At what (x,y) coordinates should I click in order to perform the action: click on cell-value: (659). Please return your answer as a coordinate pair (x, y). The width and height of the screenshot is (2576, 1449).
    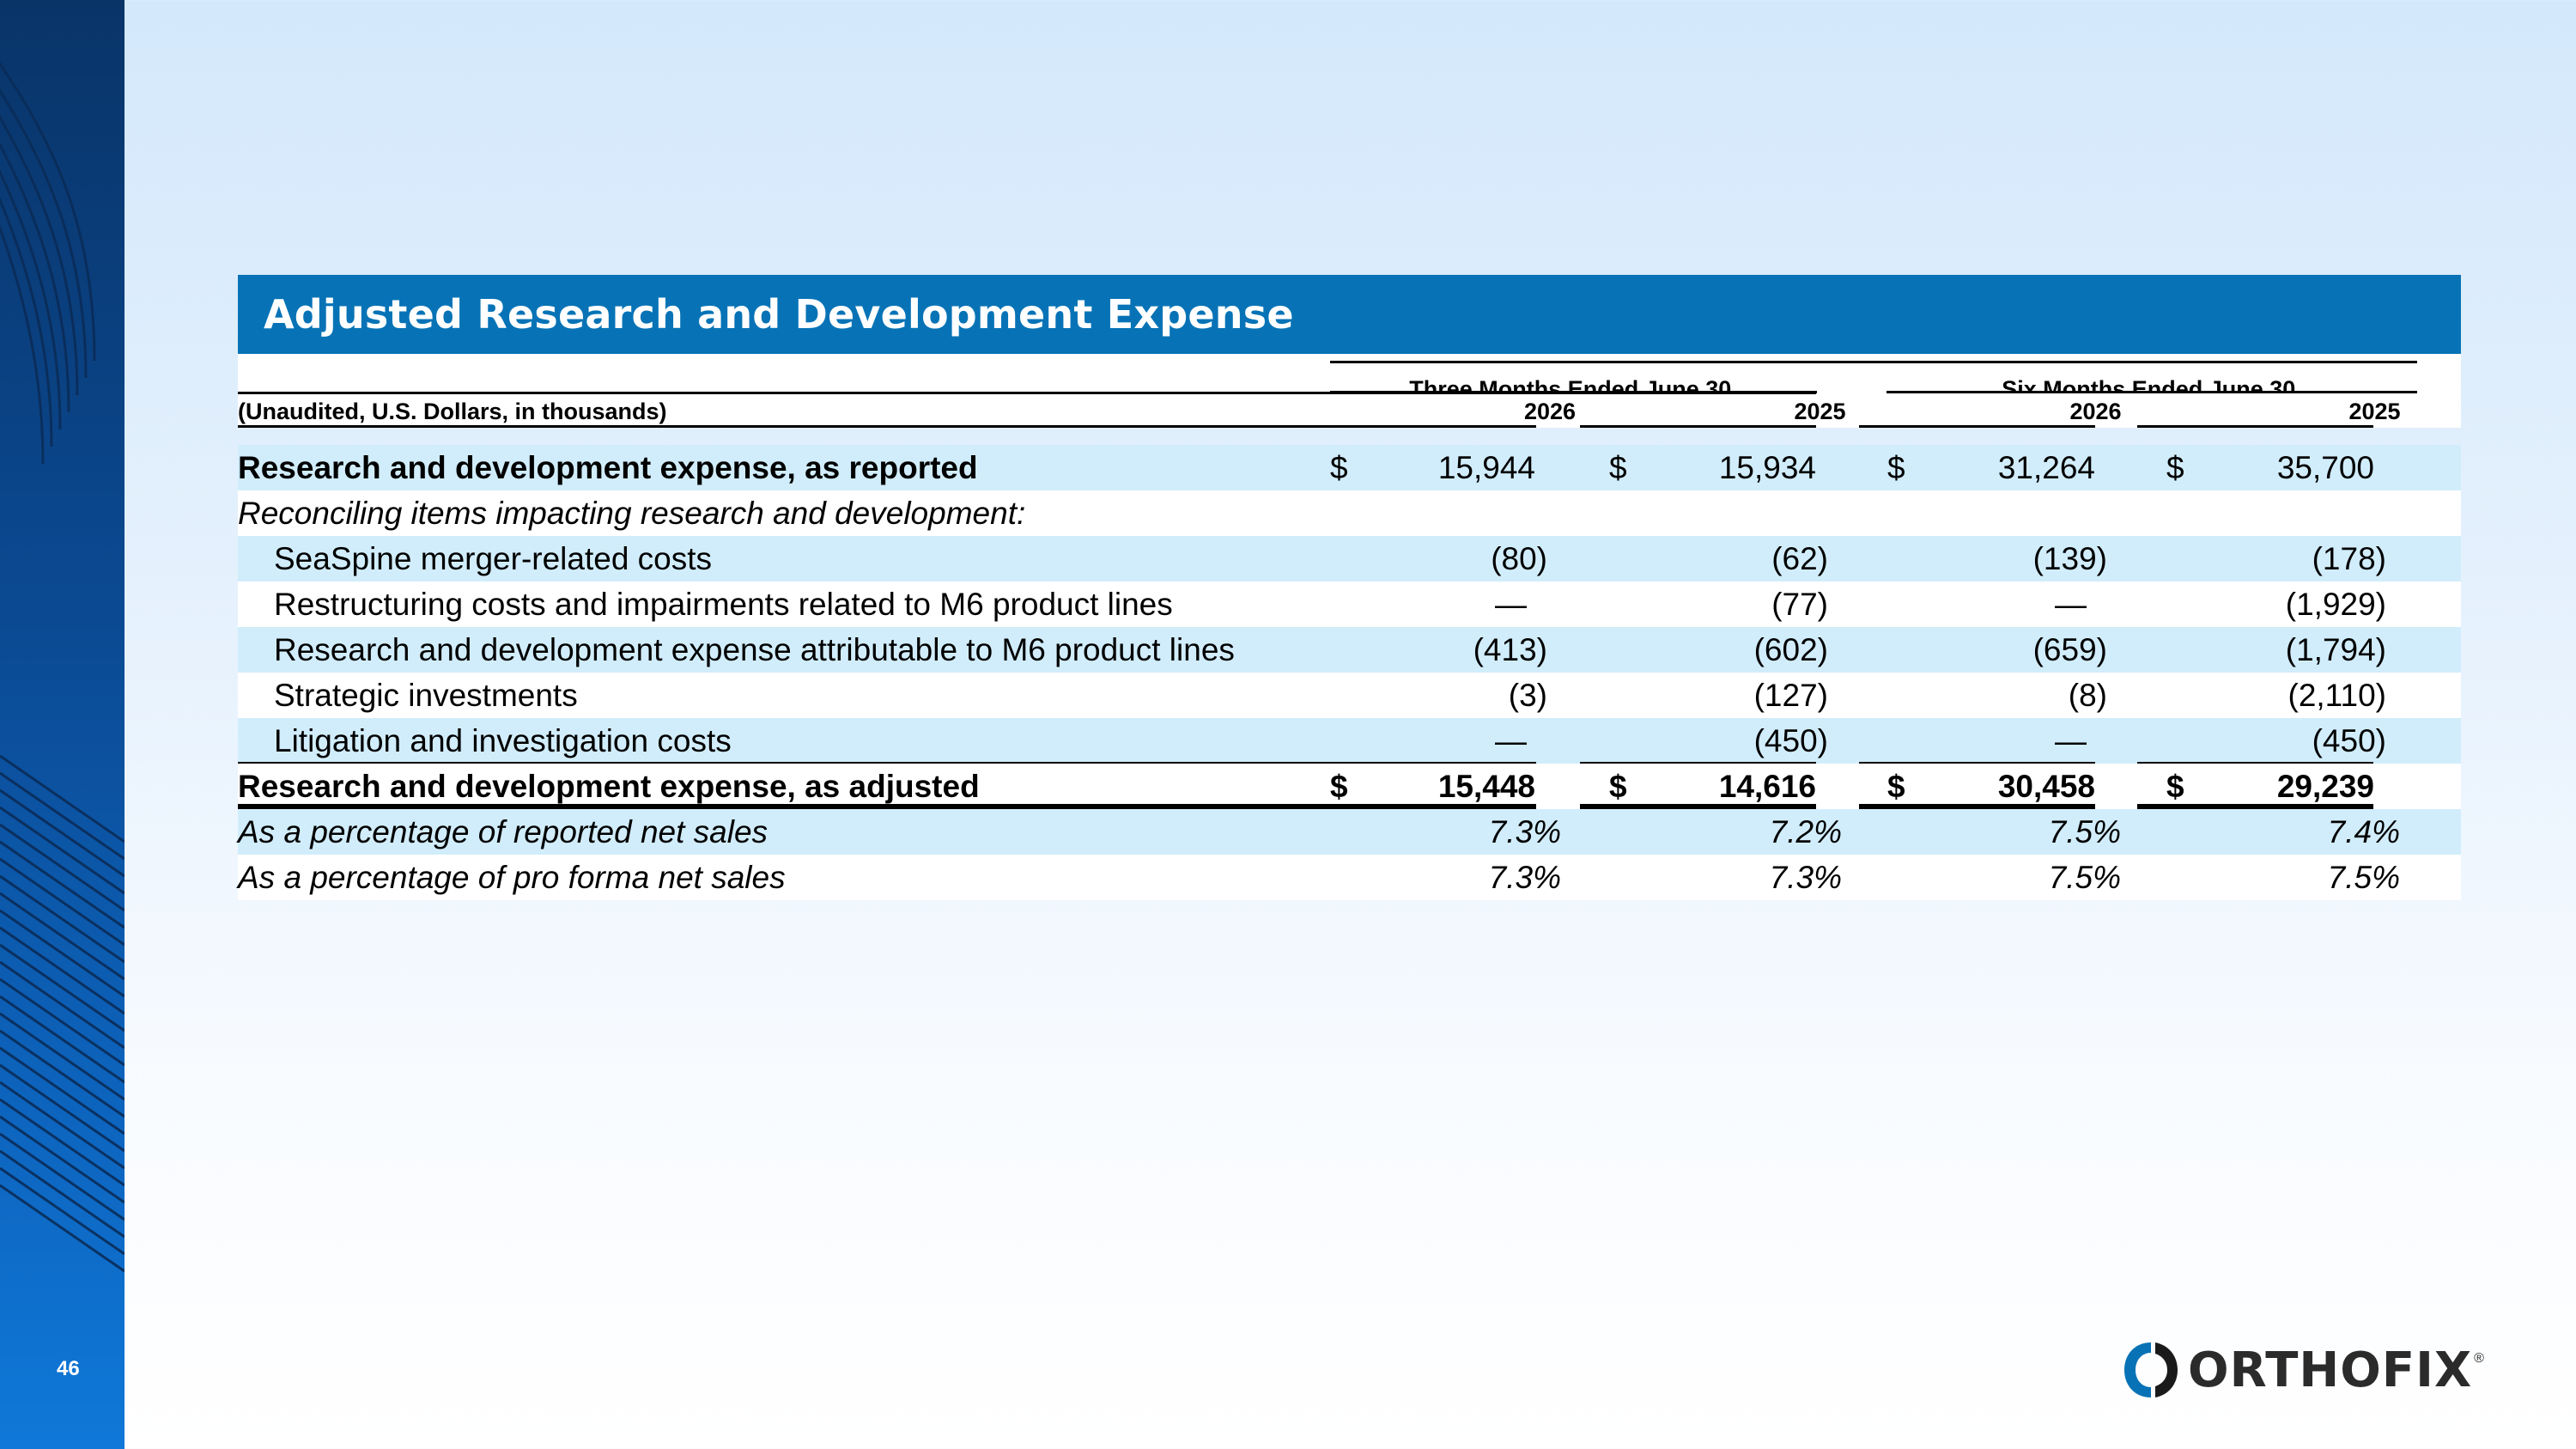
    Looking at the image, I should click on (2069, 649).